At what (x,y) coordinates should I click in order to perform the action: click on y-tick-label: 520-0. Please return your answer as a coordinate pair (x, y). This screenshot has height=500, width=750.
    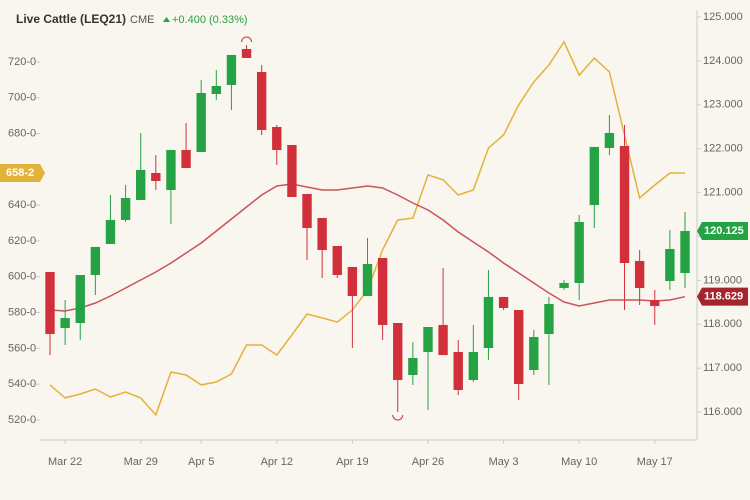
    Looking at the image, I should click on (22, 420).